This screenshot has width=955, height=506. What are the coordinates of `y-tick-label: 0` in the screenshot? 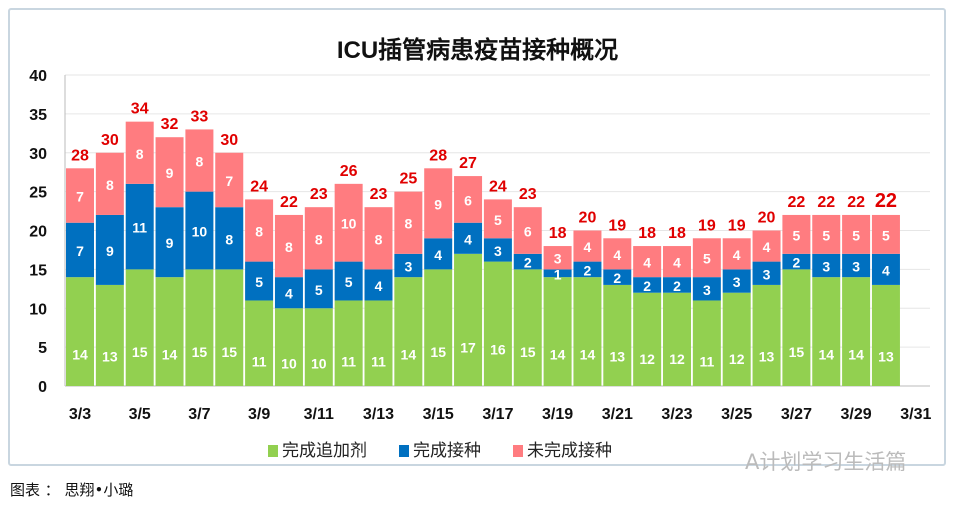 It's located at (42, 387).